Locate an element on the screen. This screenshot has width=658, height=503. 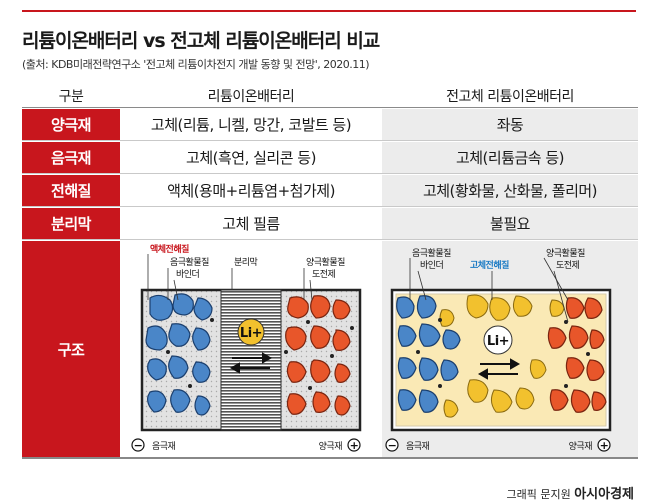
table-row: 양극재 고체(리튬, 니켈, 망간, 코발트 등) 좌동 is located at coordinates (330, 125).